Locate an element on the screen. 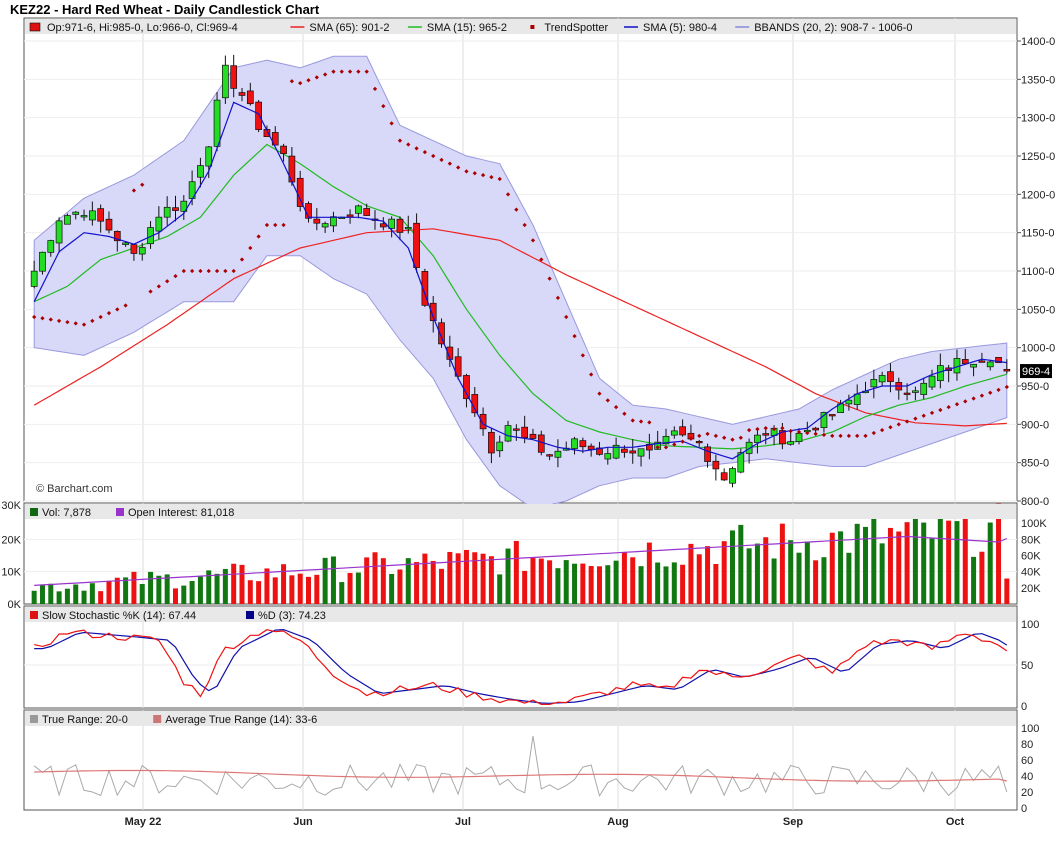 Image resolution: width=1060 pixels, height=851 pixels. price-tick-label: 800-0 is located at coordinates (1035, 502).